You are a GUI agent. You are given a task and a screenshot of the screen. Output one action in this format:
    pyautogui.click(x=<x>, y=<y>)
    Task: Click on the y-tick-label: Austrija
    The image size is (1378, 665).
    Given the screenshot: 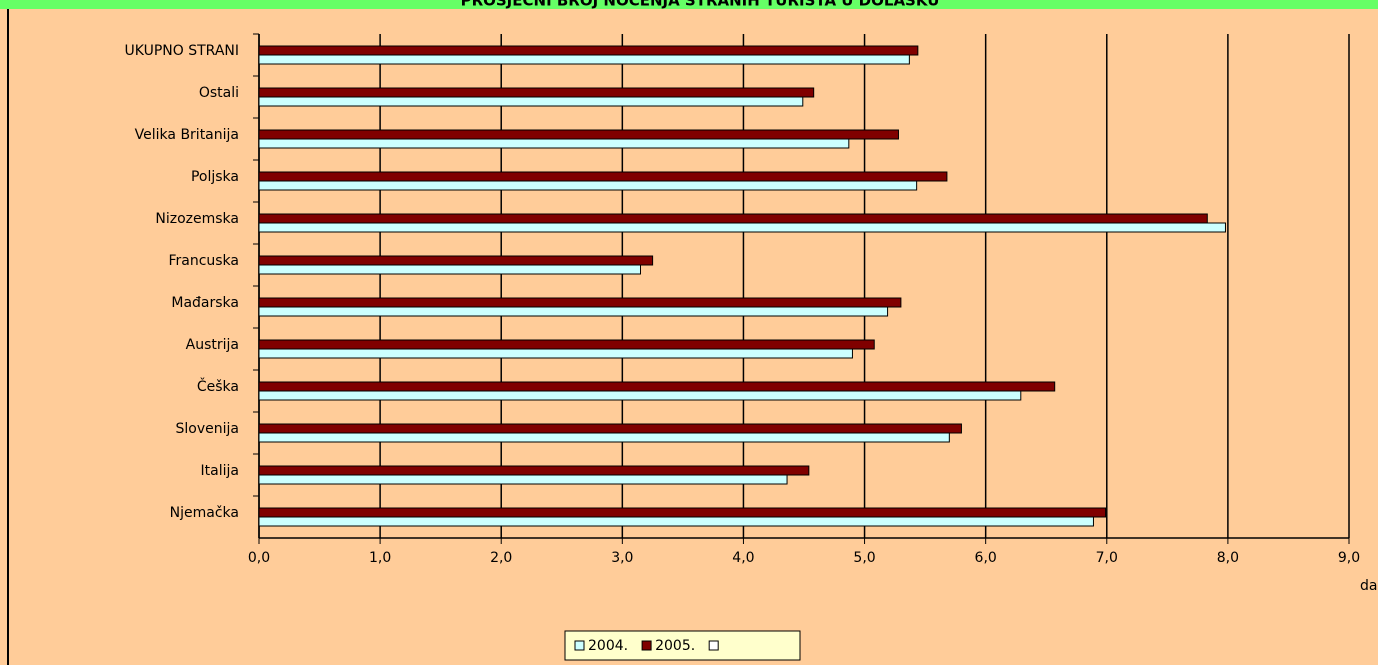 What is the action you would take?
    pyautogui.click(x=212, y=345)
    